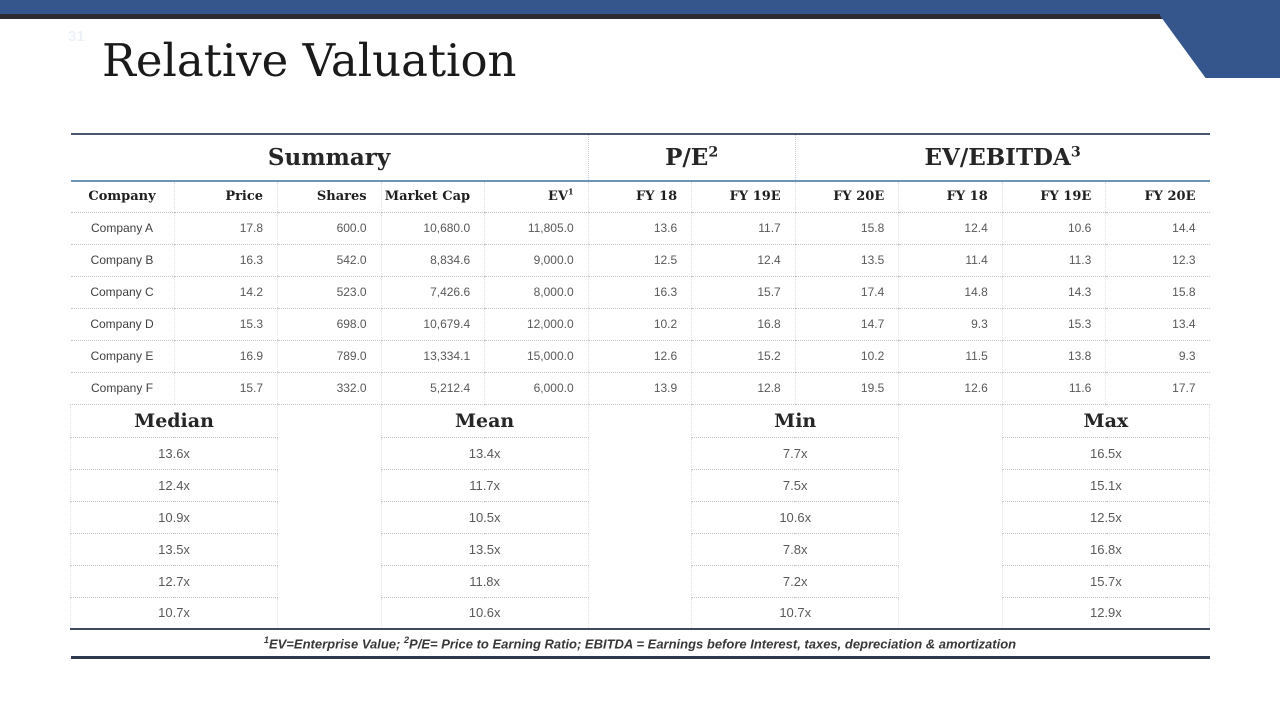 Image resolution: width=1280 pixels, height=720 pixels. What do you see at coordinates (1220, 39) in the screenshot?
I see `page-number-flag` at bounding box center [1220, 39].